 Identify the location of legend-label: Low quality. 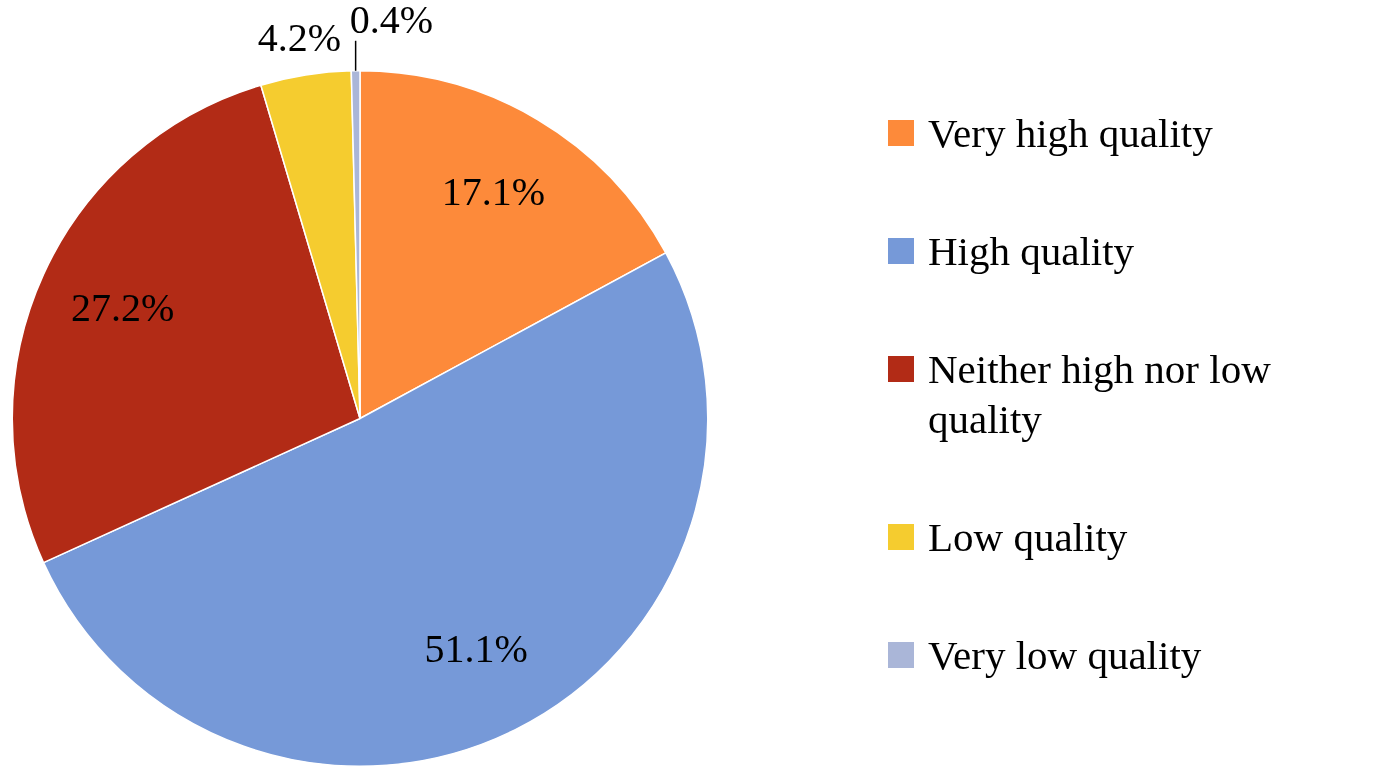
(1028, 537).